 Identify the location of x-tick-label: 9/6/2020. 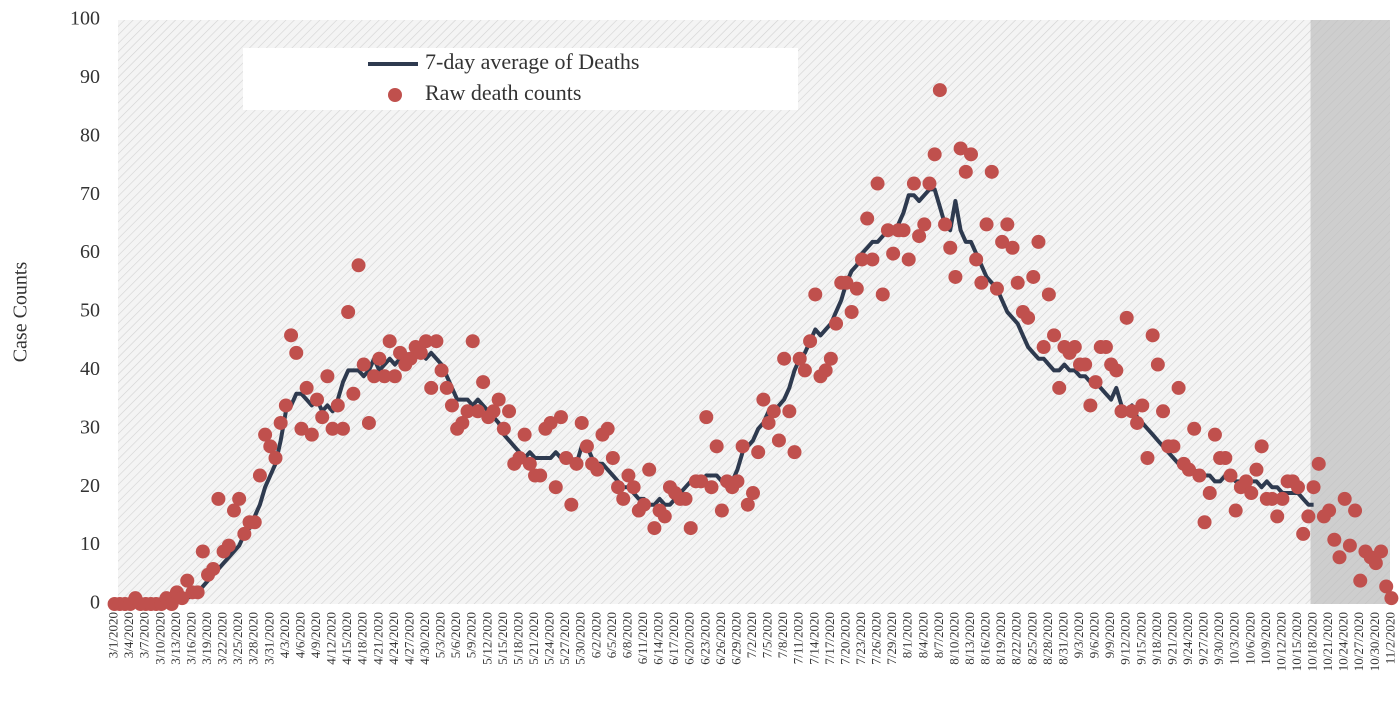
(1094, 635).